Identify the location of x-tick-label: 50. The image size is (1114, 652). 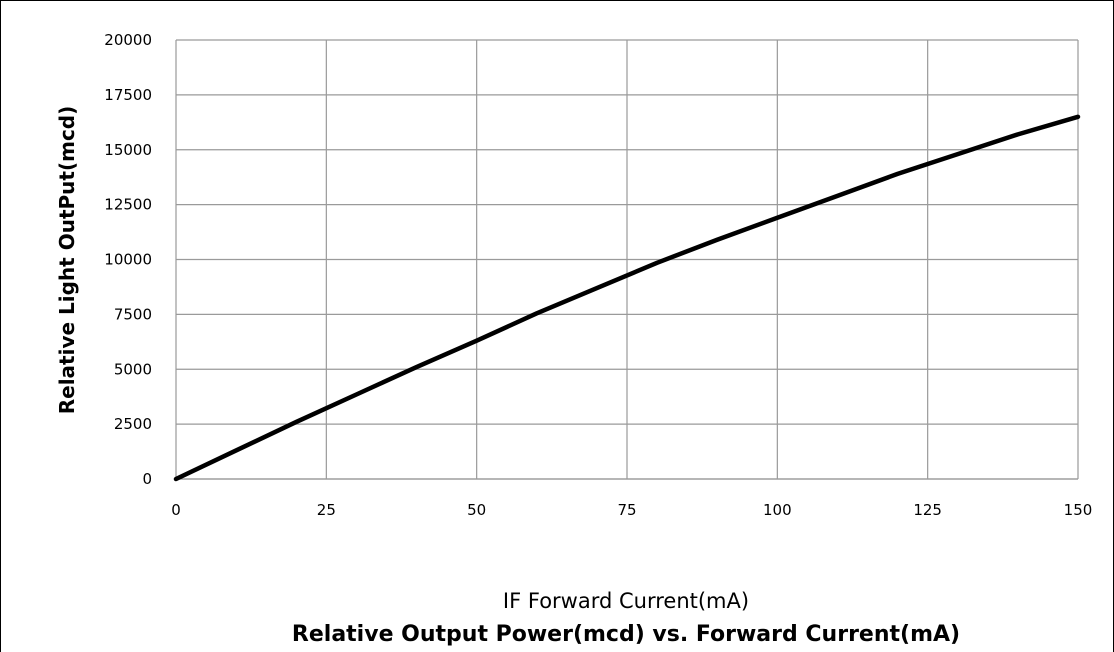
(476, 510).